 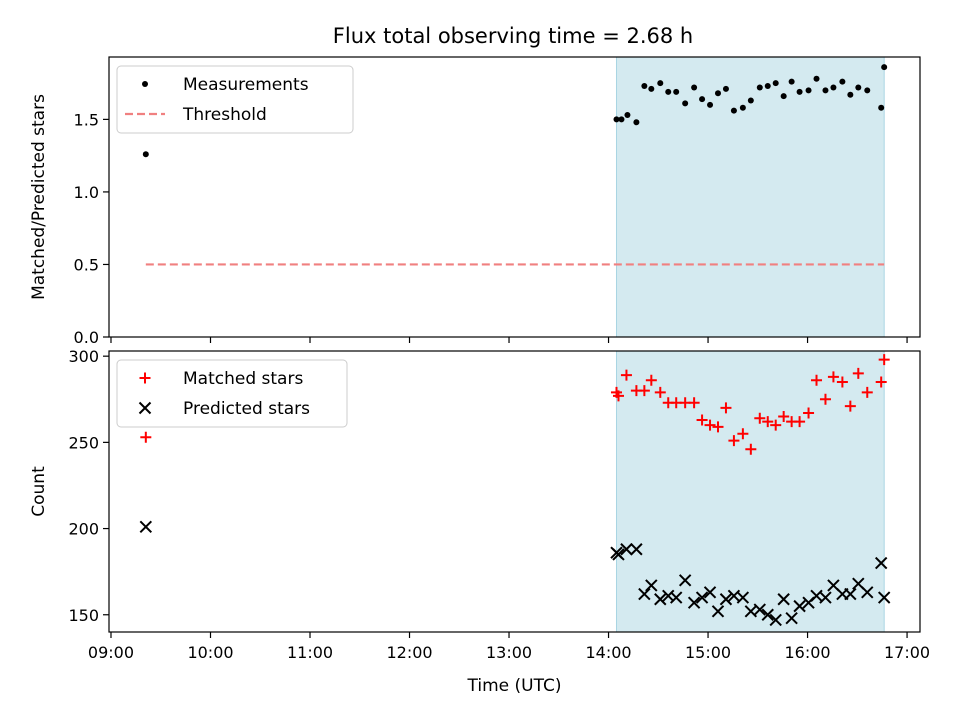 What do you see at coordinates (210, 652) in the screenshot?
I see `x-tick-label: 10:00` at bounding box center [210, 652].